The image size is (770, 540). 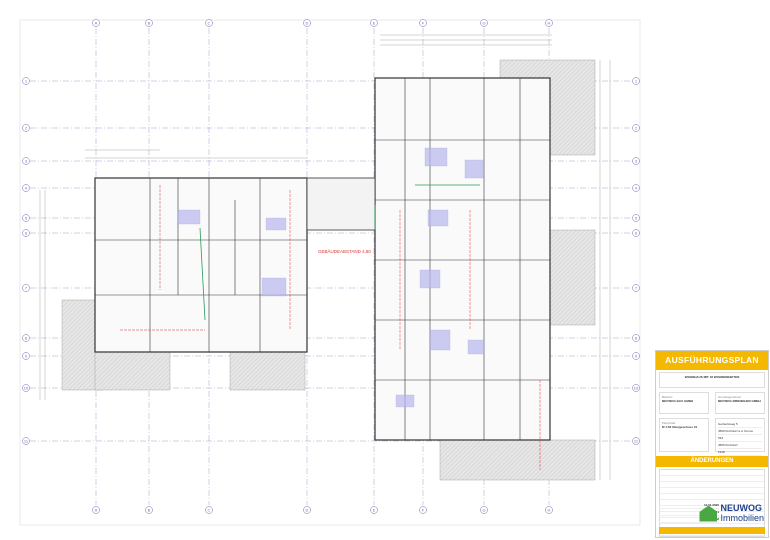 I want to click on fire-line, so click(x=202, y=274).